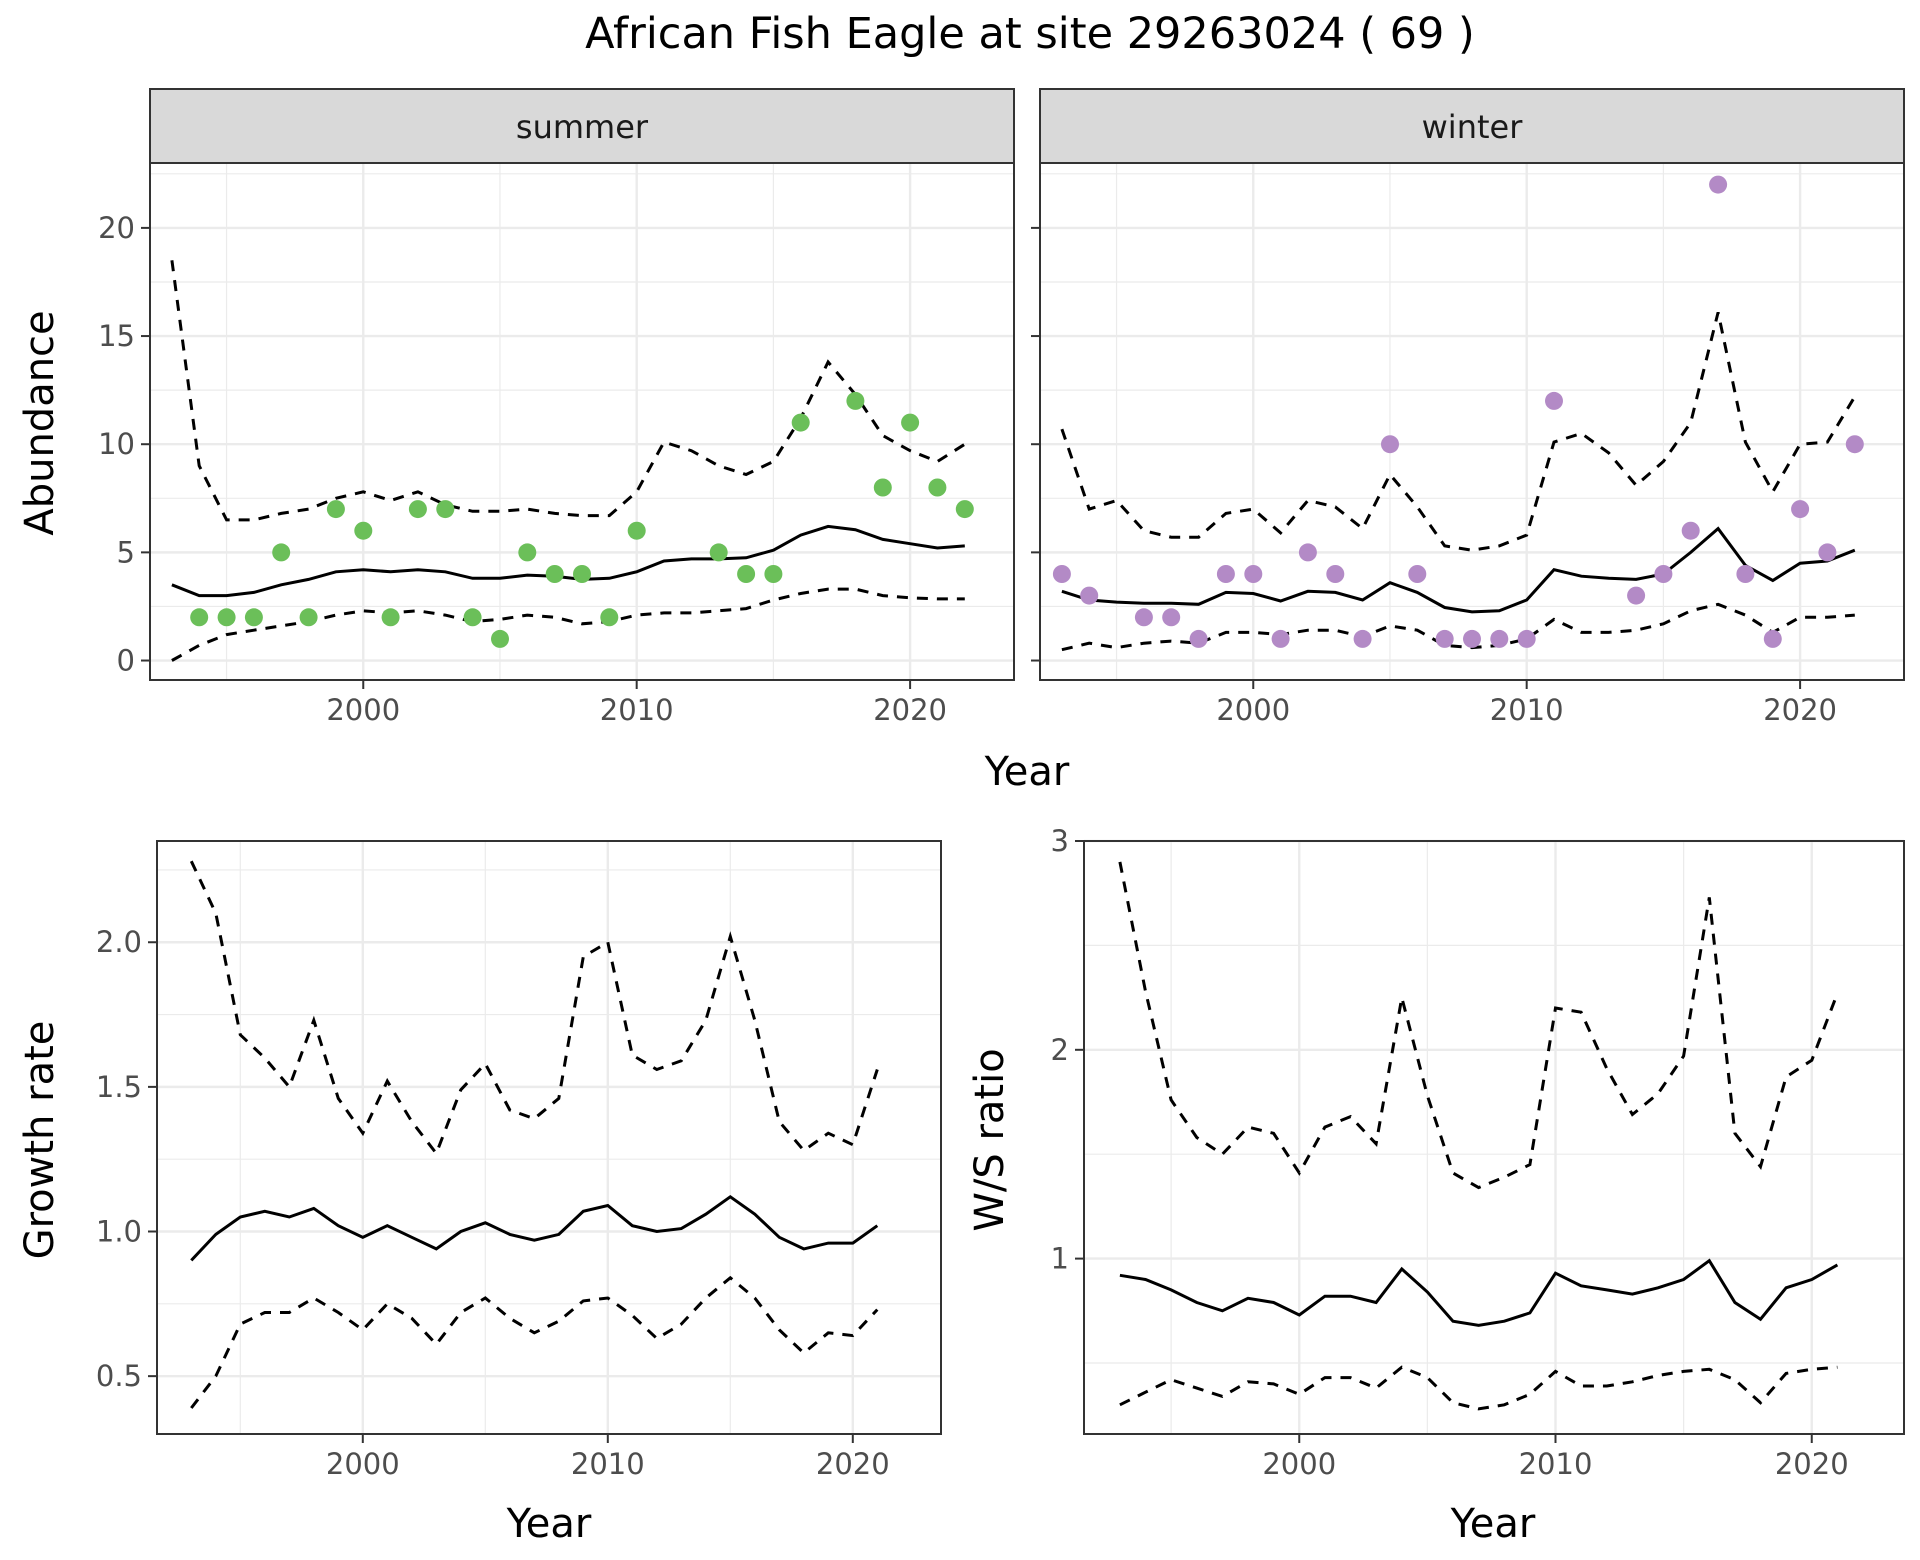 This screenshot has width=1920, height=1560. What do you see at coordinates (549, 1524) in the screenshot?
I see `growth-x-axis-title: Year` at bounding box center [549, 1524].